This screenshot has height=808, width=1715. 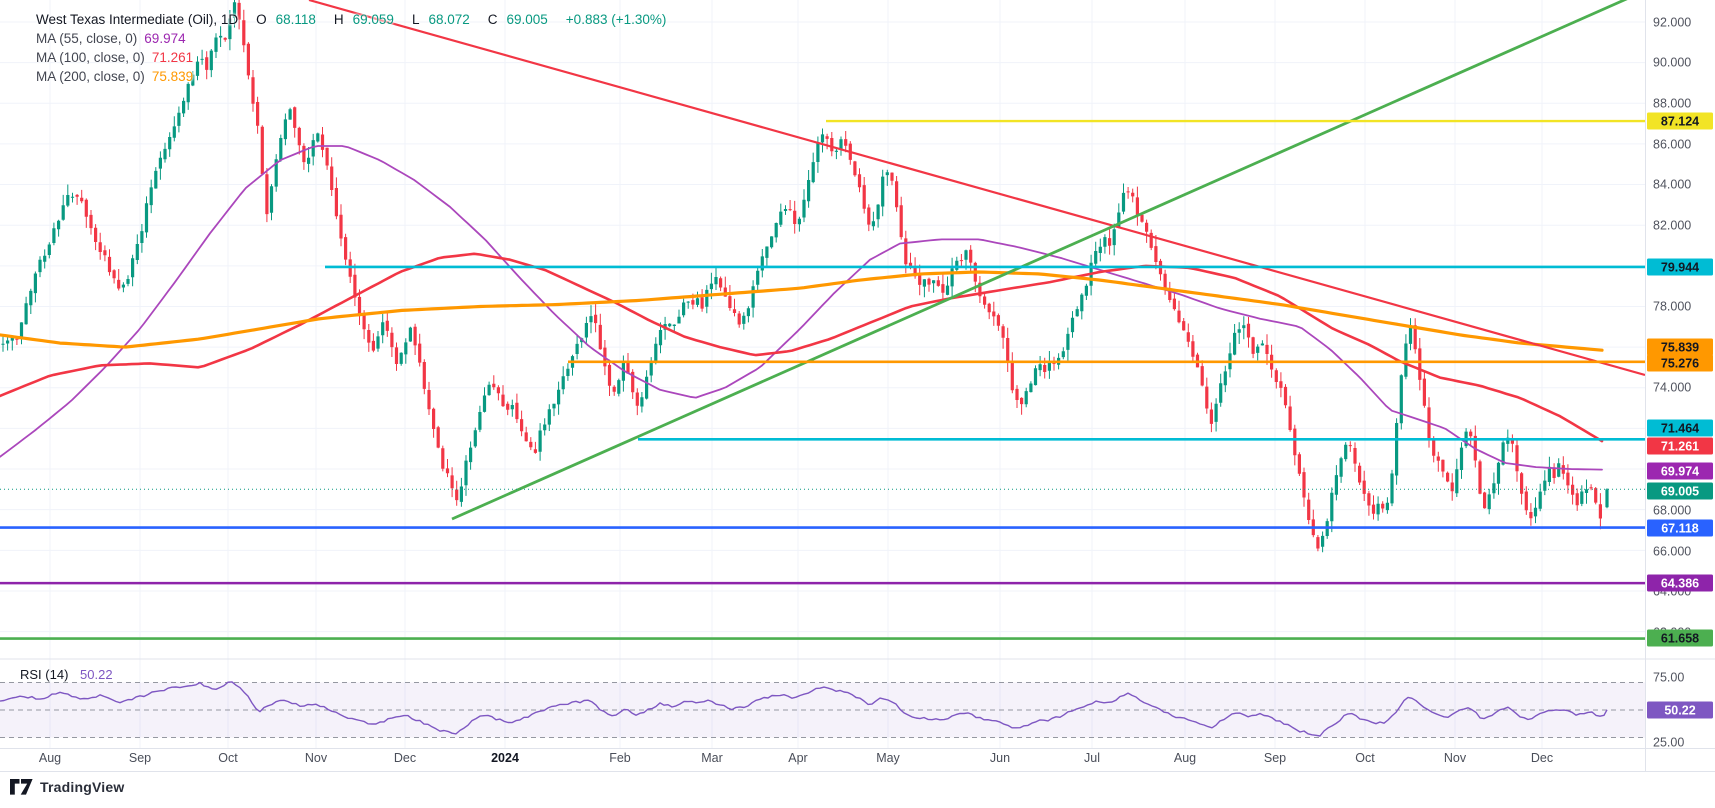 I want to click on tradingview-logo-text: TradingView, so click(x=82, y=787).